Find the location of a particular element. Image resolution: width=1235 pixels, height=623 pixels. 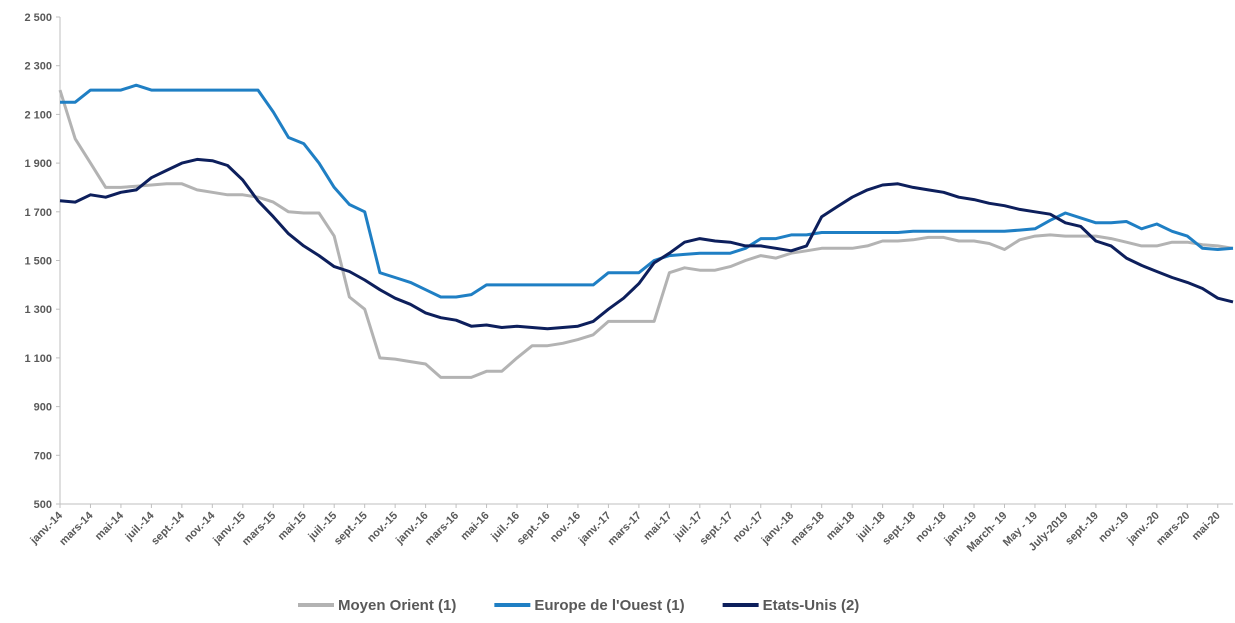

y-tick-label: 1 900 is located at coordinates (38, 164).